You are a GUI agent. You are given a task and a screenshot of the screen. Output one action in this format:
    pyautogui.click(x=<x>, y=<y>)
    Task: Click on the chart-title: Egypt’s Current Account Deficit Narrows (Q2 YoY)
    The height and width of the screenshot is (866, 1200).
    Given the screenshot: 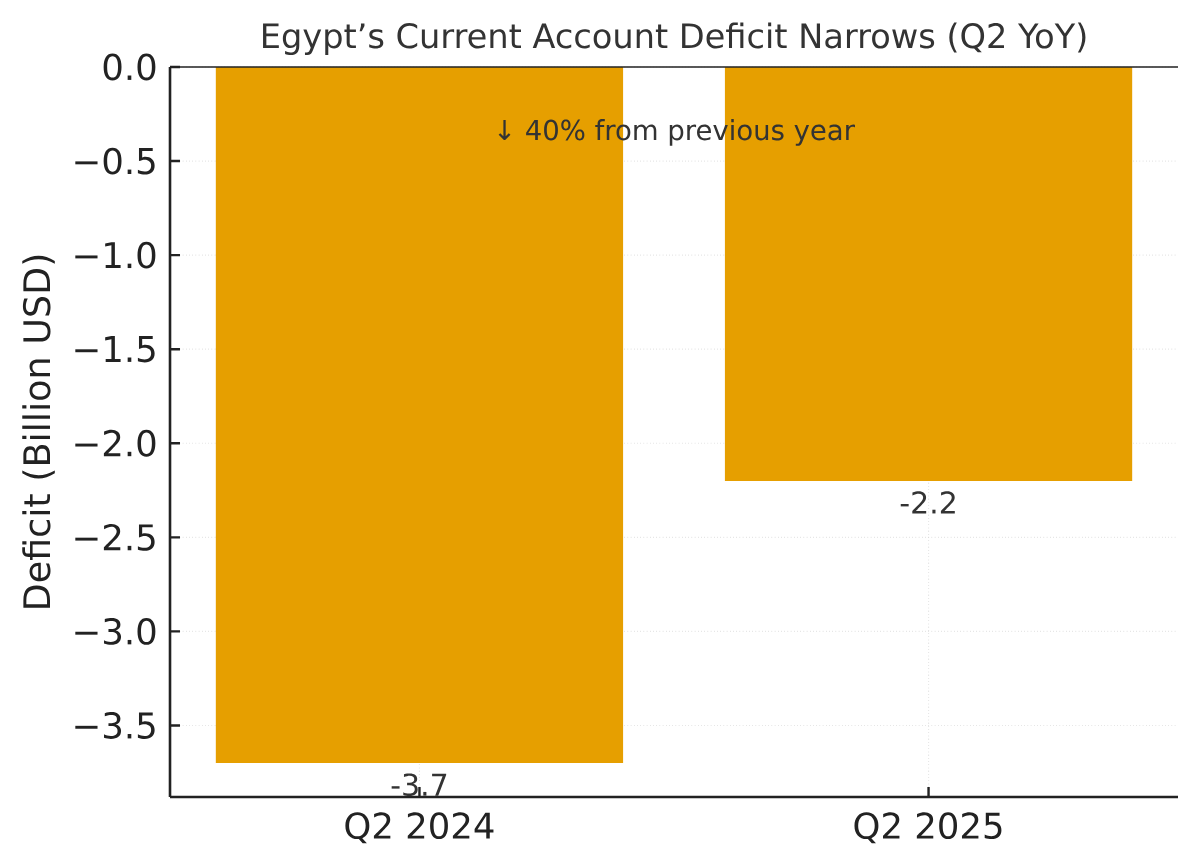 What is the action you would take?
    pyautogui.click(x=674, y=38)
    